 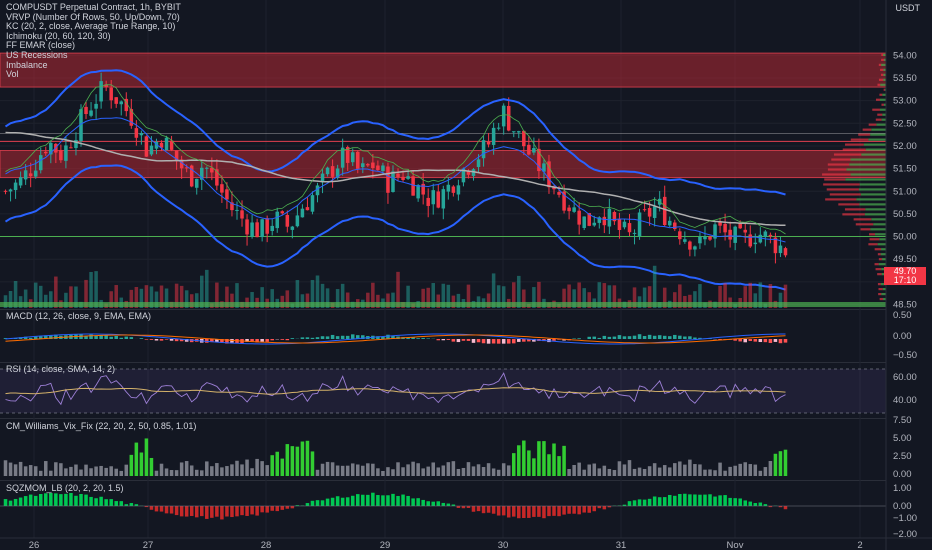 I want to click on macd-label: MACD (12, 26, close, 9, EMA, EMA), so click(x=79, y=316).